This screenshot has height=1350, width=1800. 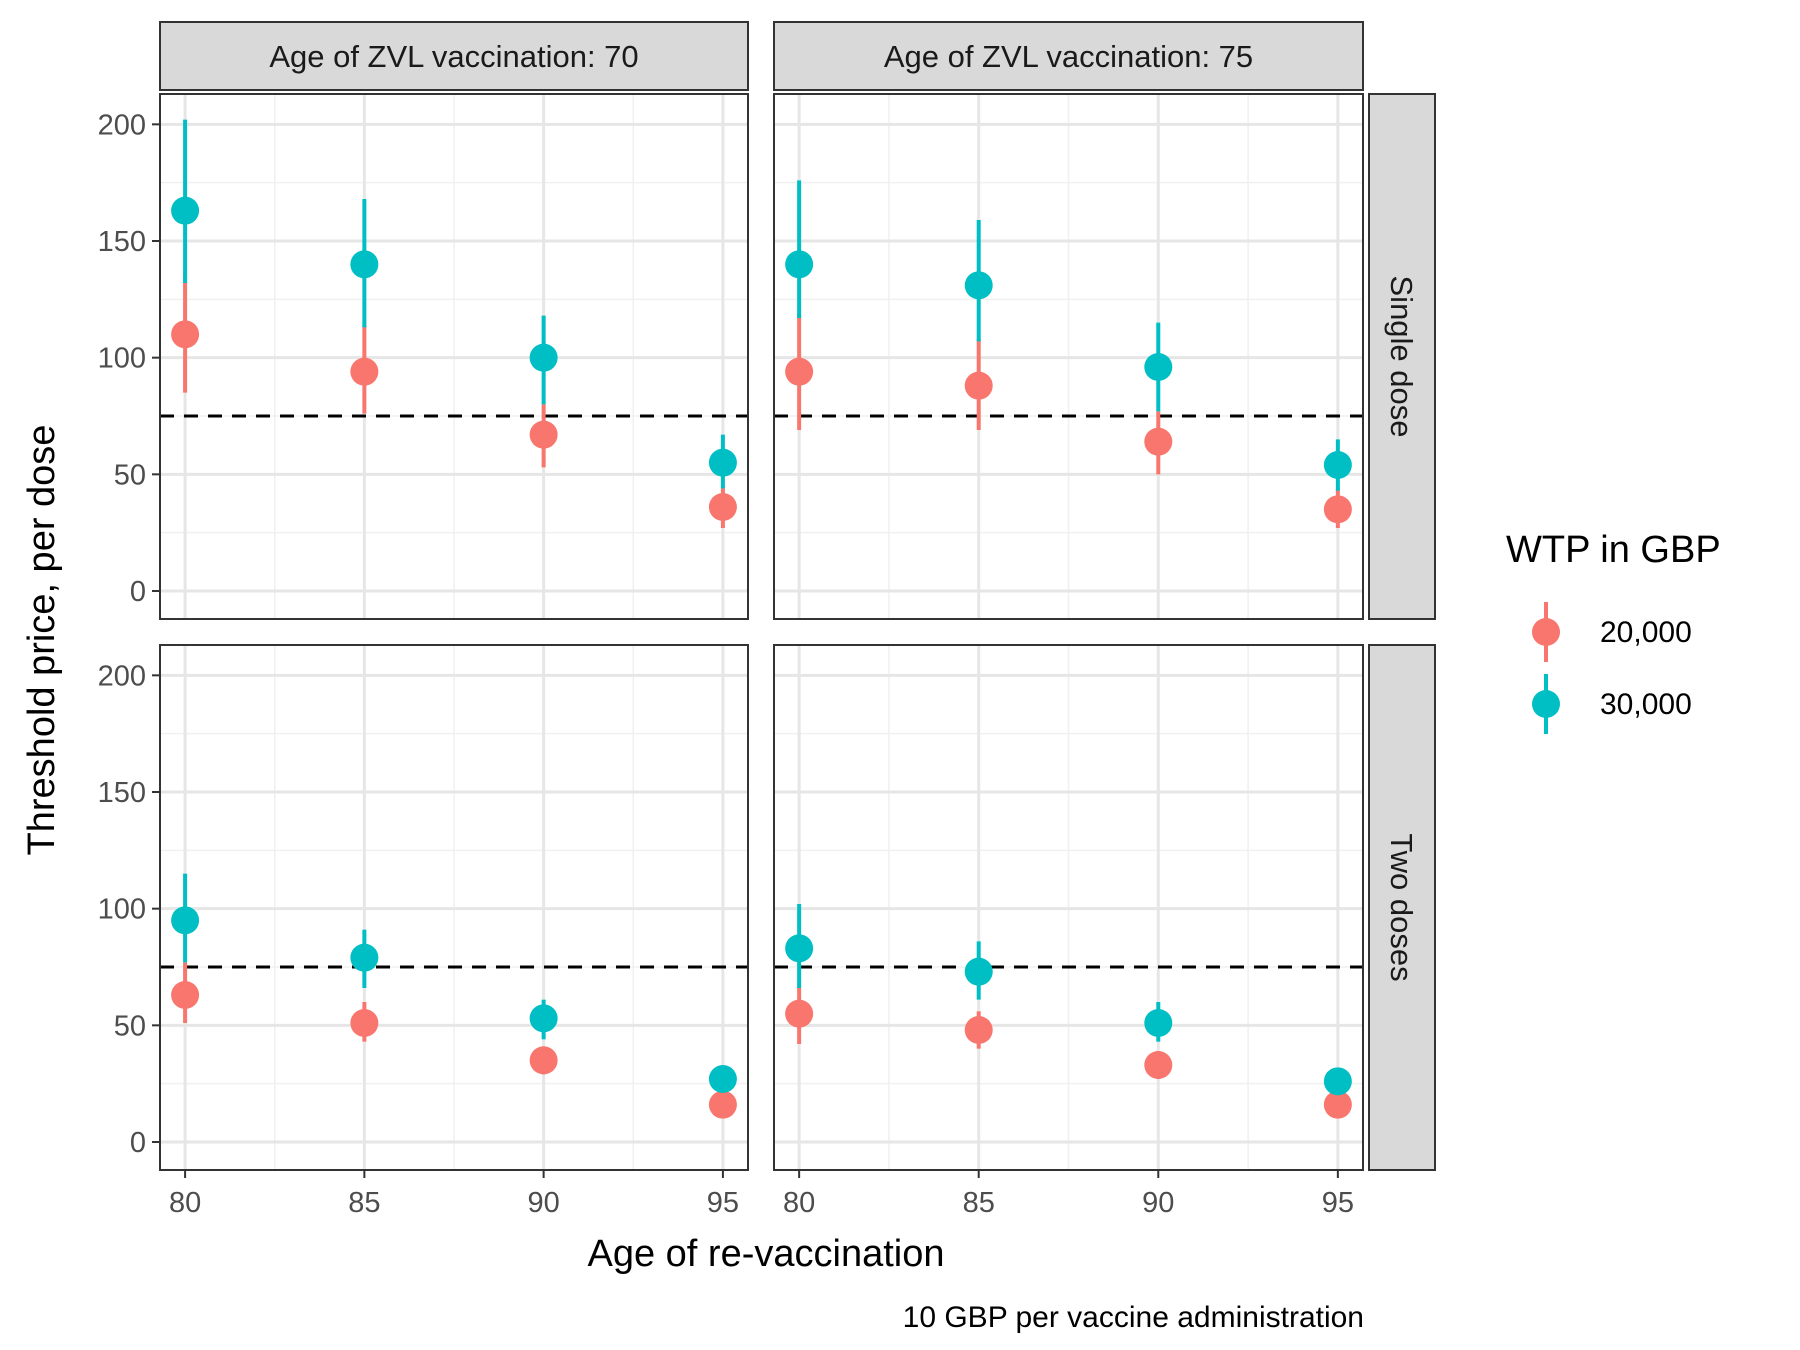 I want to click on column-strip-0: Age of ZVL vaccination: 70, so click(x=454, y=56).